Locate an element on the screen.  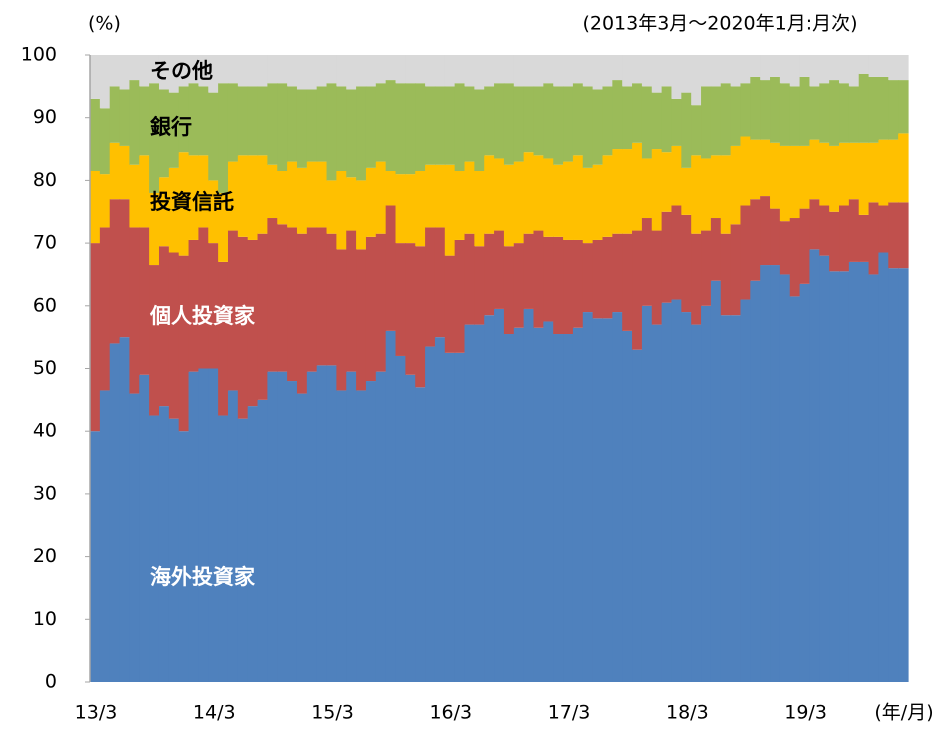
y-tick-label: 50 is located at coordinates (45, 368).